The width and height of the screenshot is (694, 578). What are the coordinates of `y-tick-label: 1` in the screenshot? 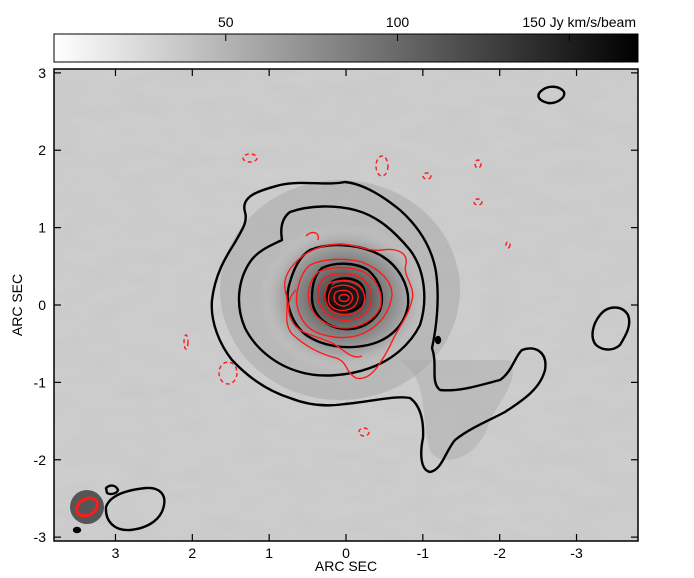 It's located at (42, 228).